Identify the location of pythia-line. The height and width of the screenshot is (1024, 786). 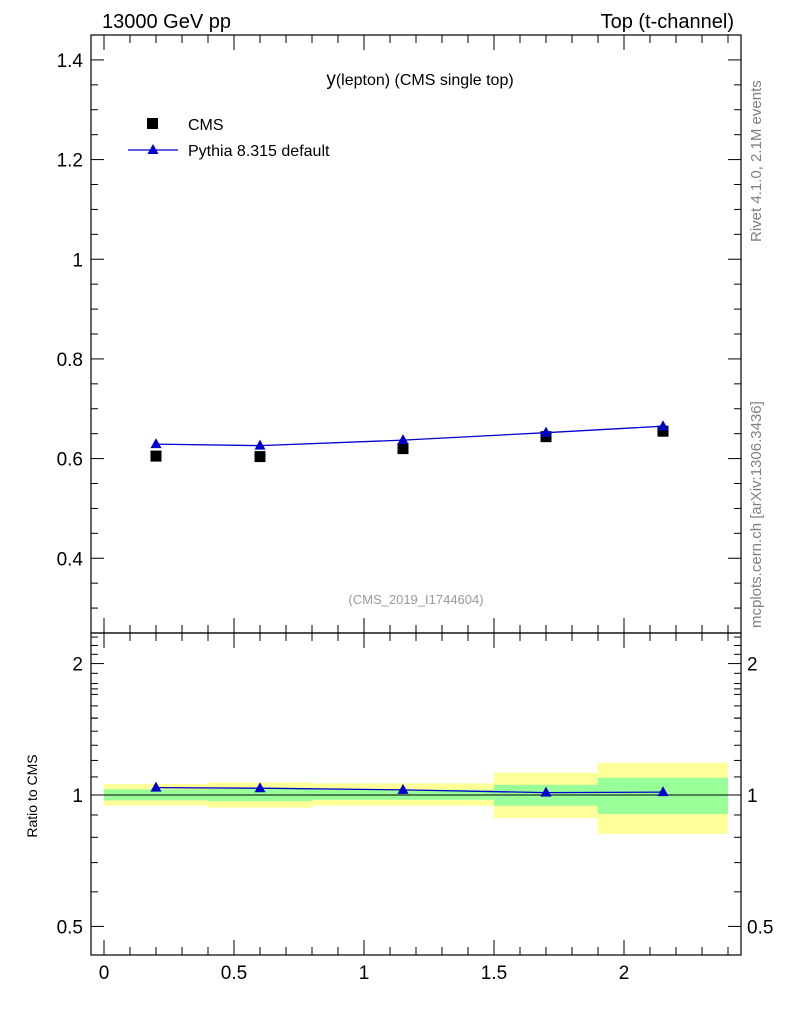
(409, 436).